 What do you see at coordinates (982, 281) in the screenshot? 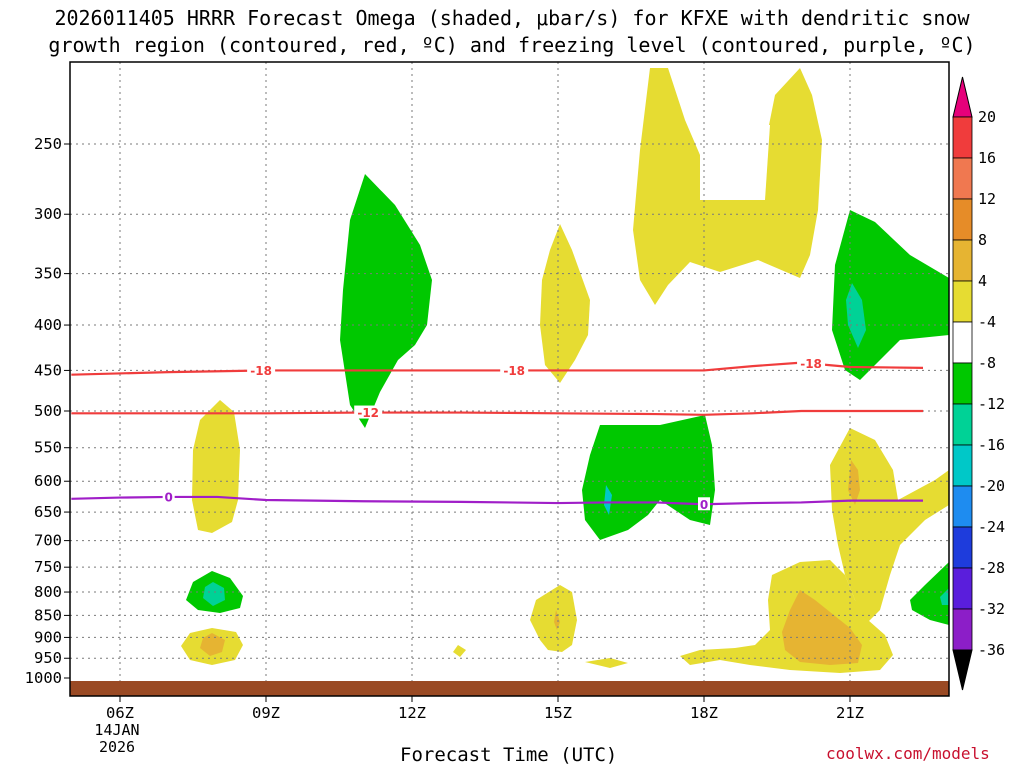
I see `colorbar-tick-label: 4` at bounding box center [982, 281].